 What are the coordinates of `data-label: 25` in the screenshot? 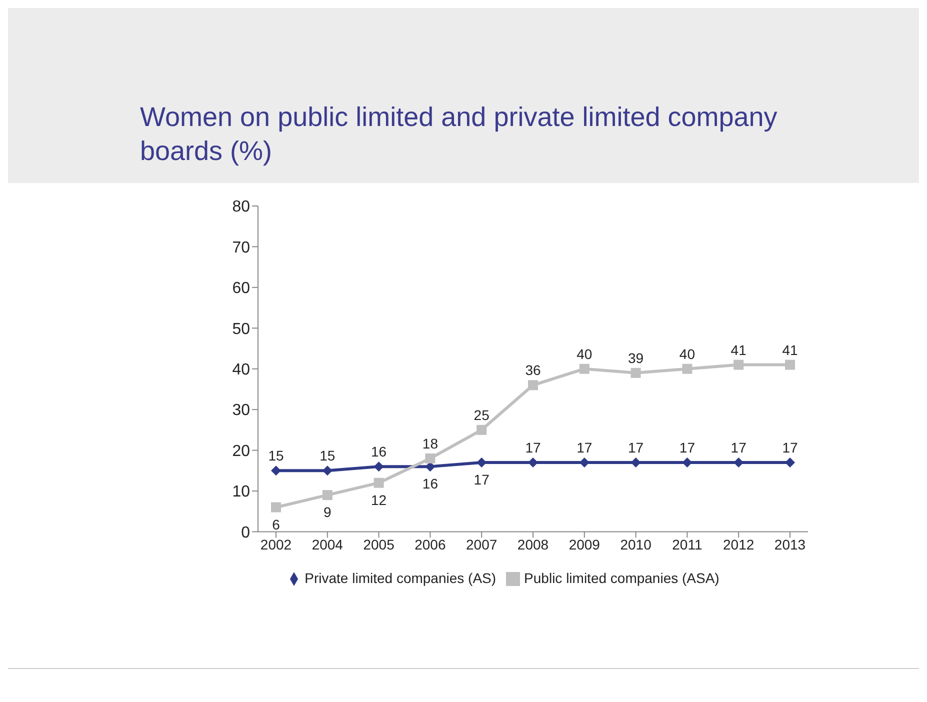 It's located at (482, 414).